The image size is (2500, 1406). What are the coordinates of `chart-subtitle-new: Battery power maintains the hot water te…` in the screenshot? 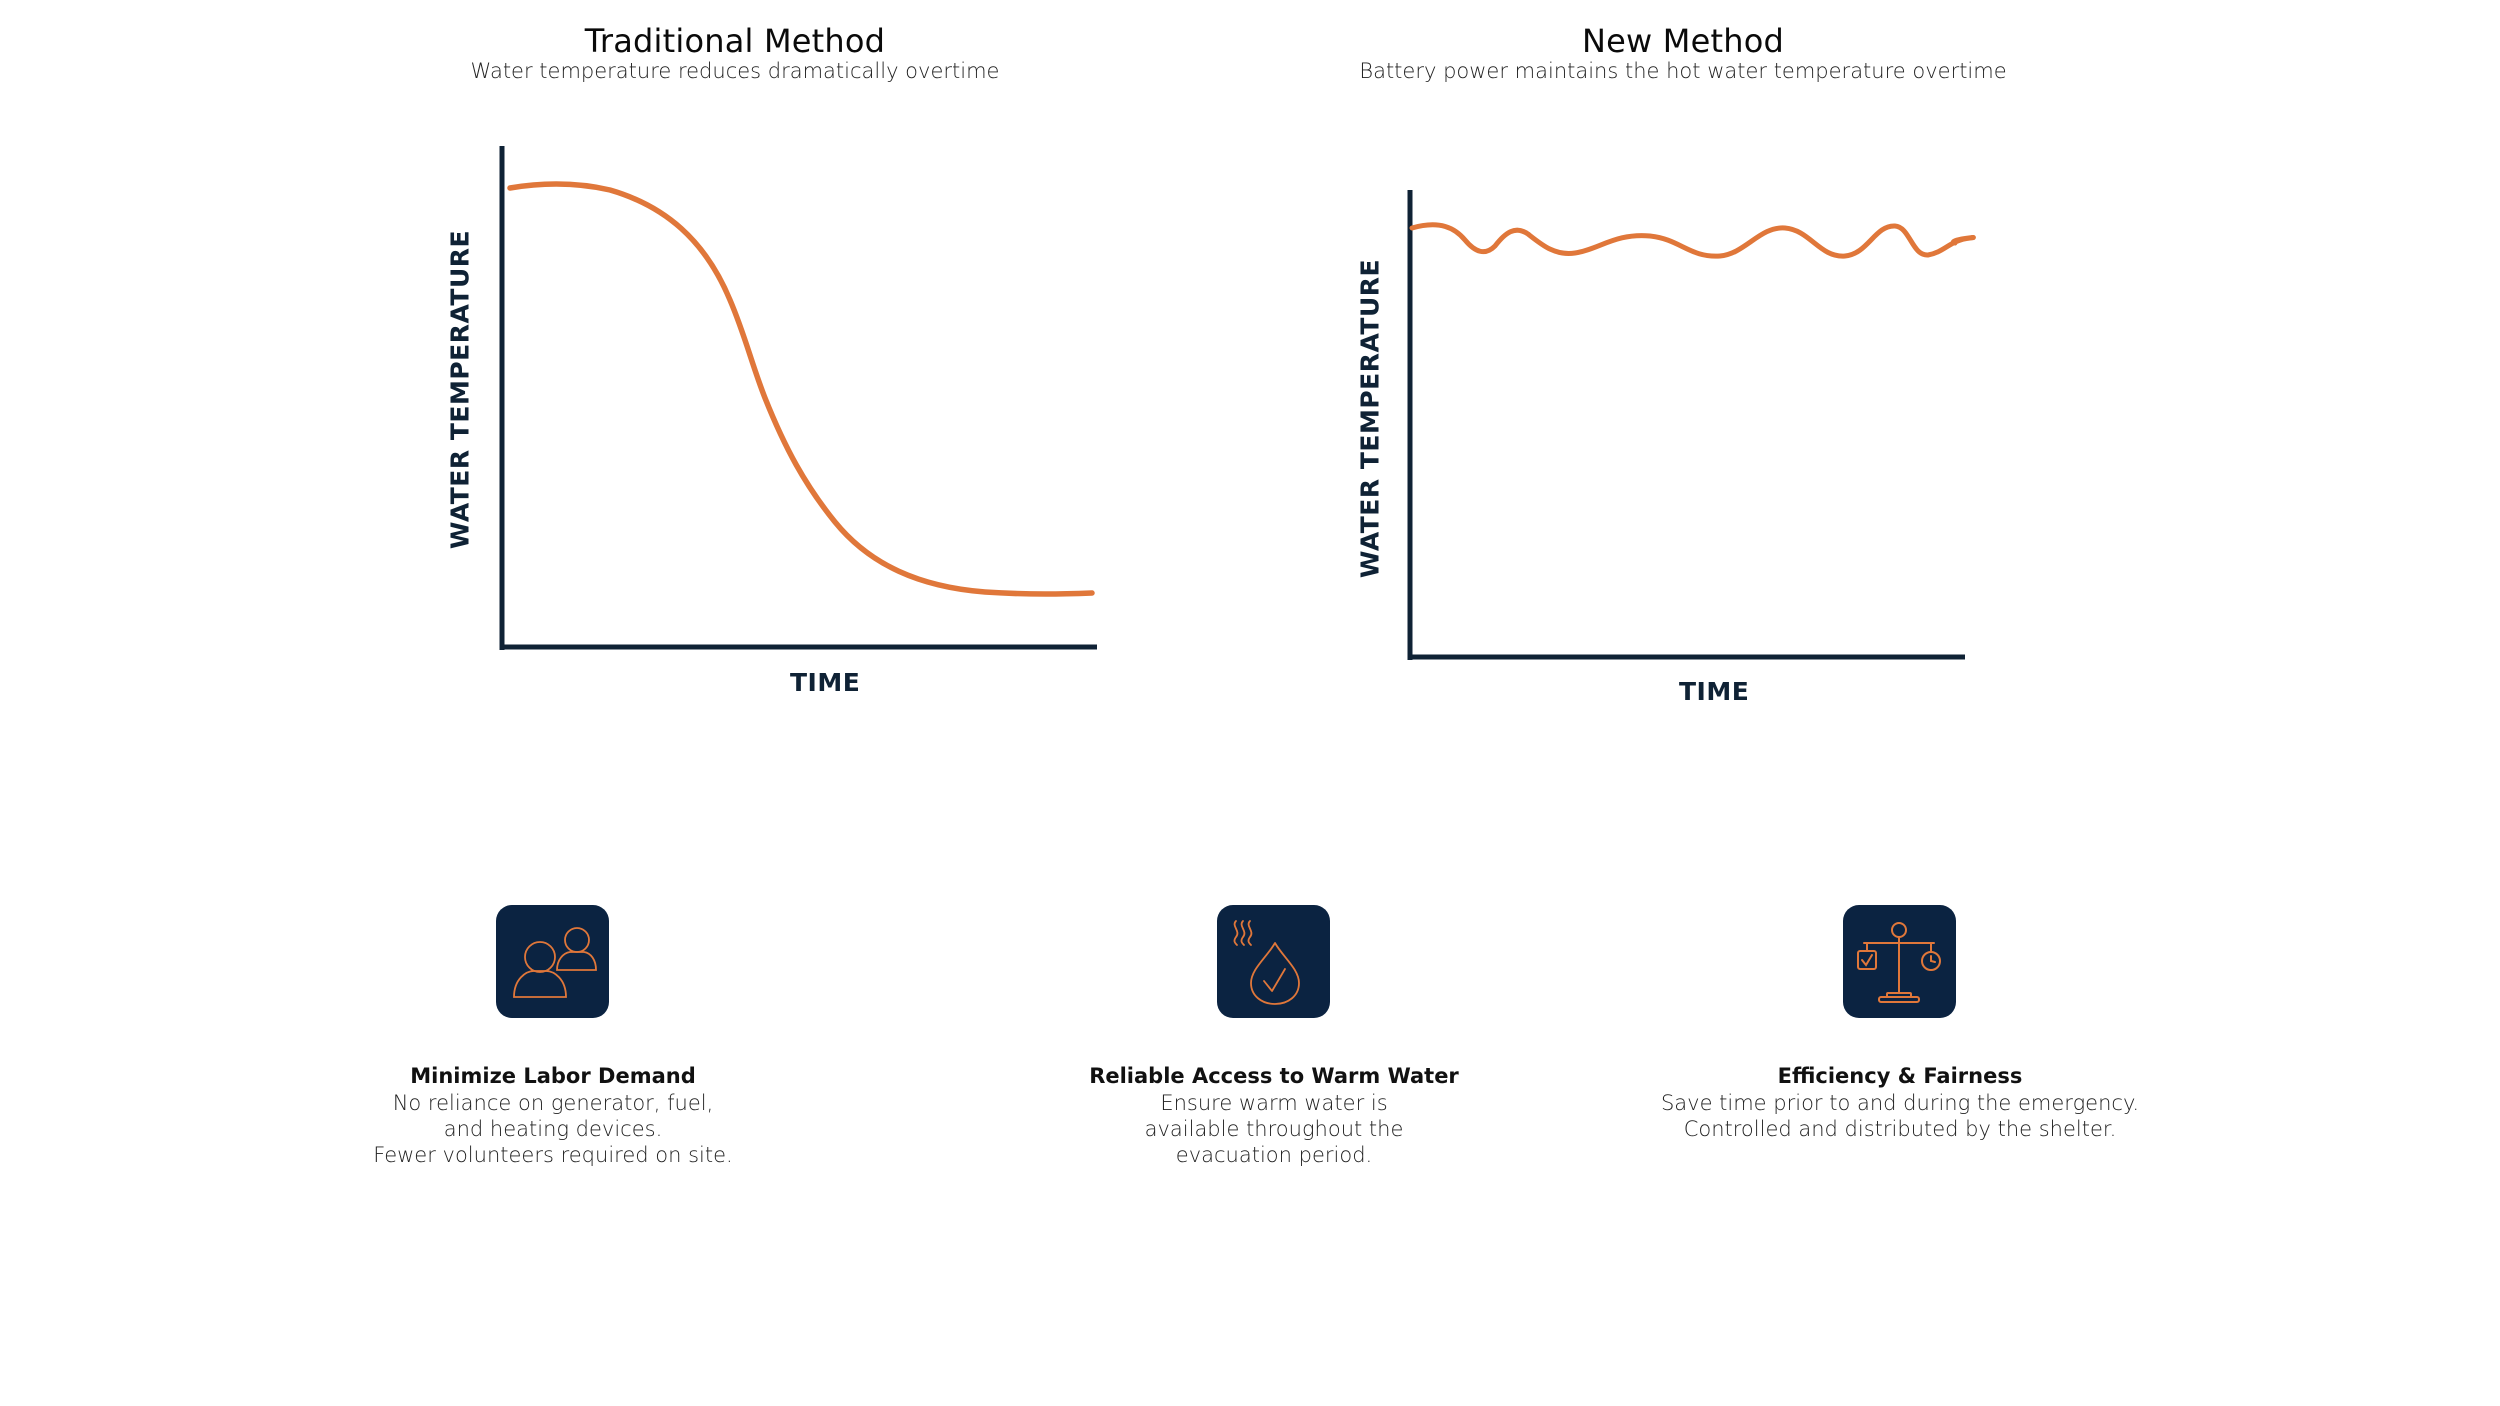 It's located at (1683, 71).